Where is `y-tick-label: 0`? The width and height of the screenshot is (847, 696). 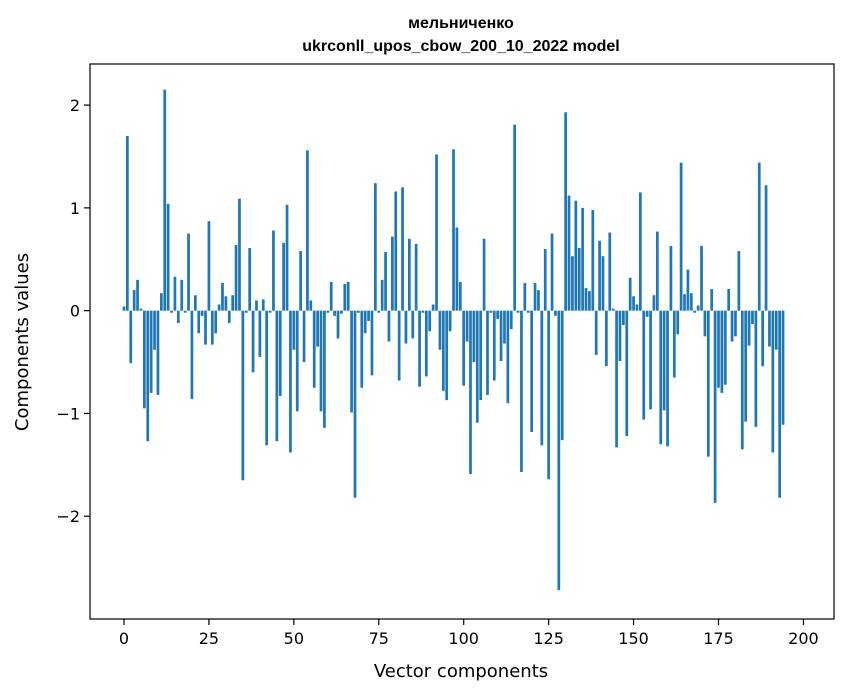 y-tick-label: 0 is located at coordinates (75, 311).